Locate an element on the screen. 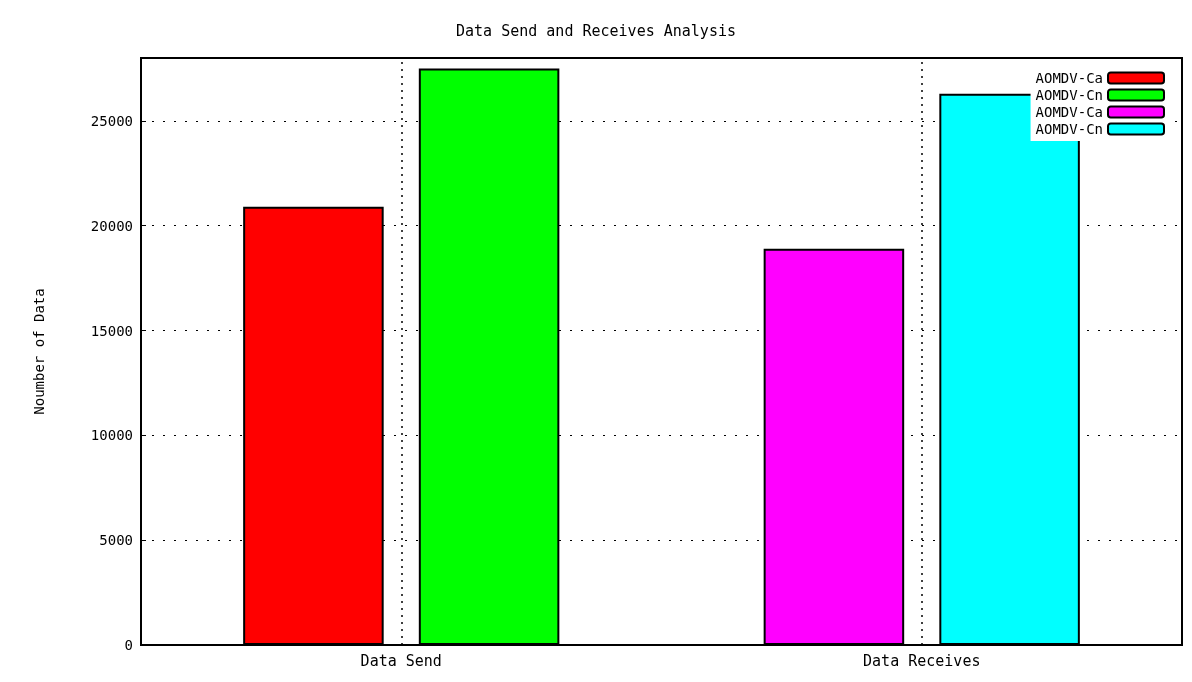 The width and height of the screenshot is (1192, 682). x-tick-label: Data Send is located at coordinates (401, 660).